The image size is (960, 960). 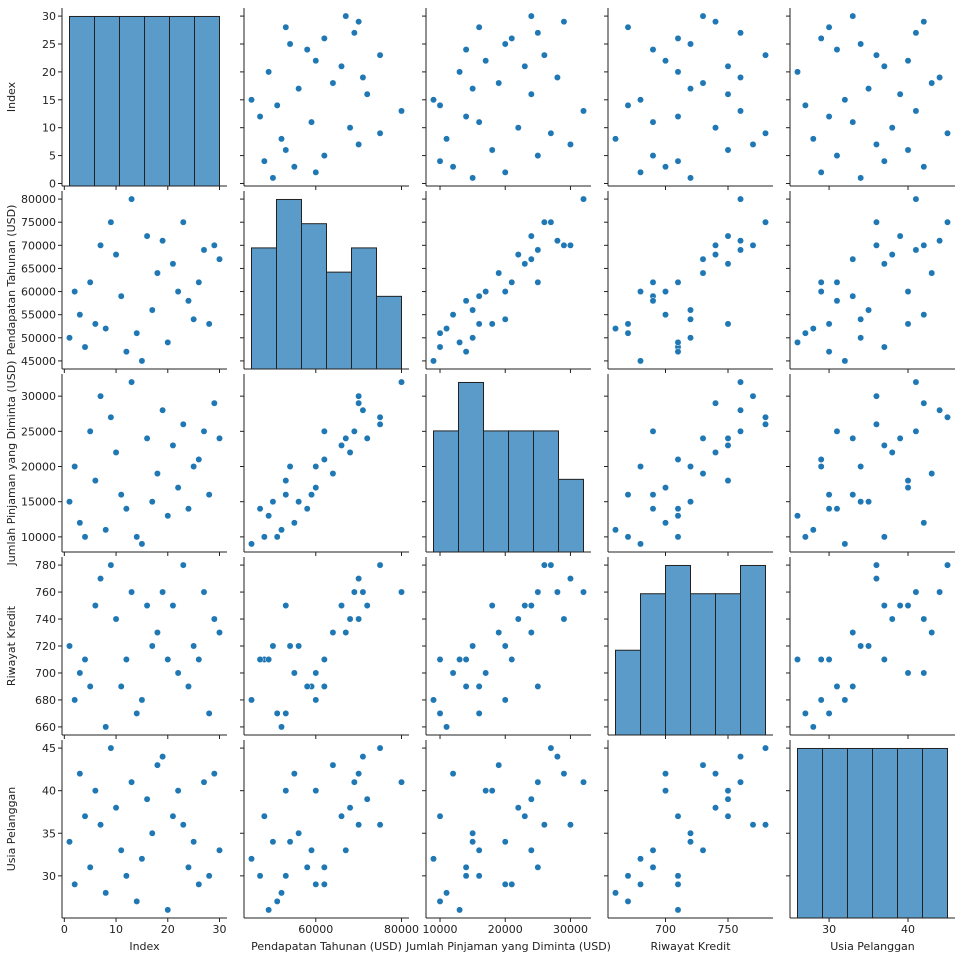 I want to click on y-tick-label: 680, so click(x=45, y=700).